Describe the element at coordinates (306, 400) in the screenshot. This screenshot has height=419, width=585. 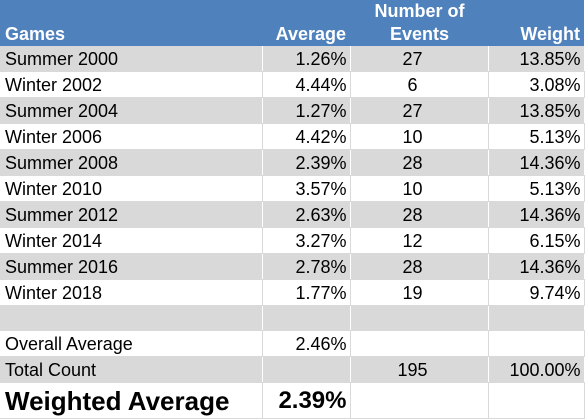
I see `weighted-average-value: 2.39%` at that location.